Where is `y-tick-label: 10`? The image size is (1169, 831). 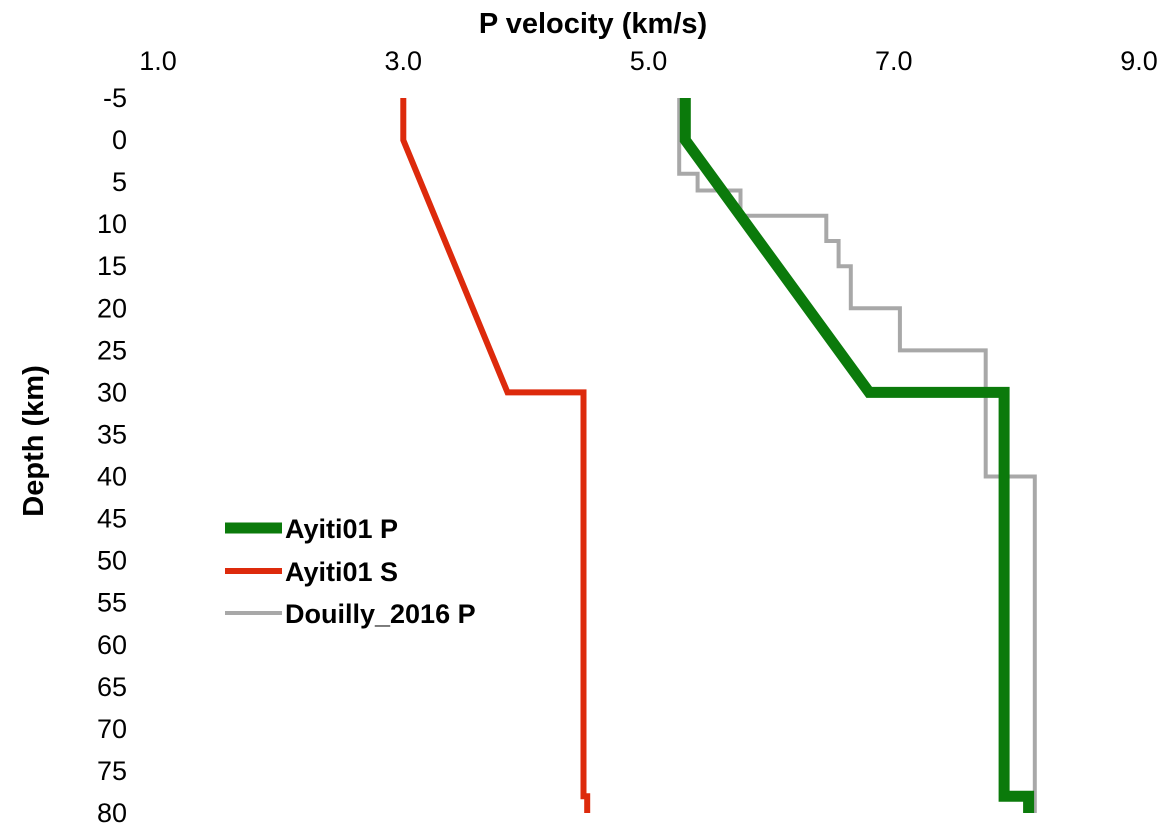 y-tick-label: 10 is located at coordinates (112, 224).